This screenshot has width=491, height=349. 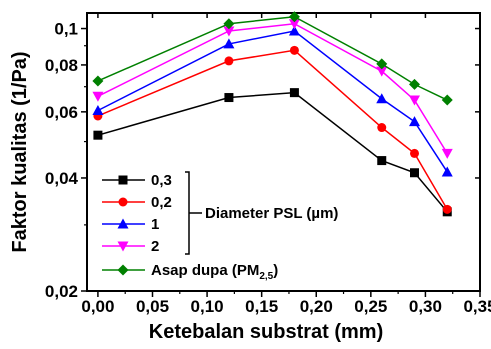 What do you see at coordinates (155, 246) in the screenshot?
I see `legend-label: 2` at bounding box center [155, 246].